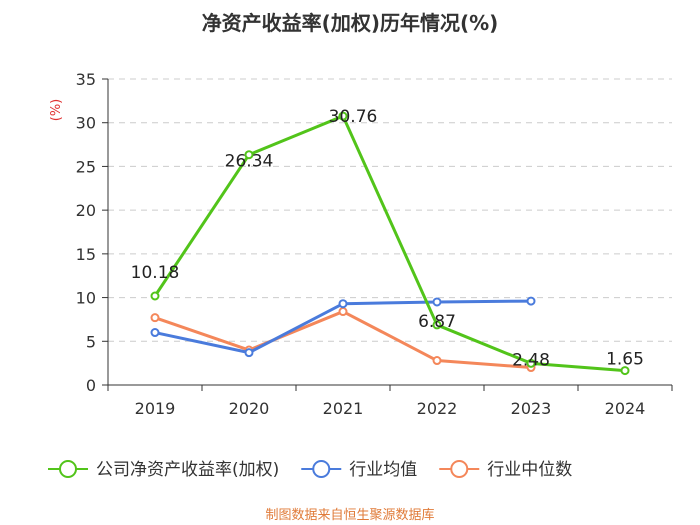 Image resolution: width=700 pixels, height=525 pixels. I want to click on y-tick-label: 0, so click(91, 385).